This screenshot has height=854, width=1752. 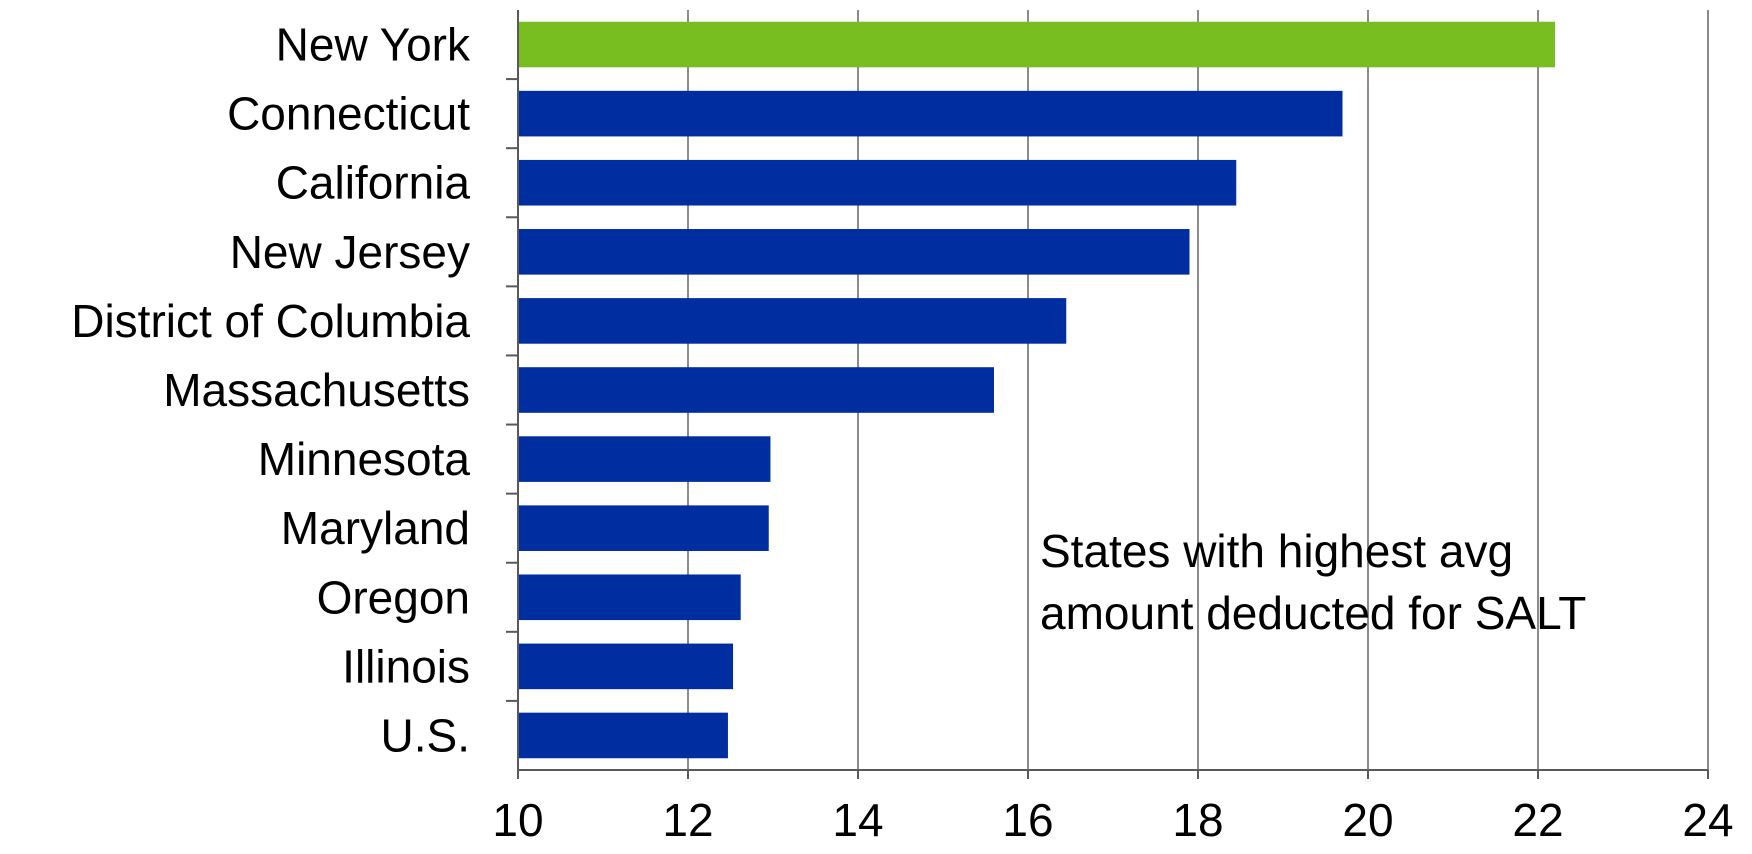 What do you see at coordinates (1313, 613) in the screenshot?
I see `annotation-line-2: amount deducted for SALT` at bounding box center [1313, 613].